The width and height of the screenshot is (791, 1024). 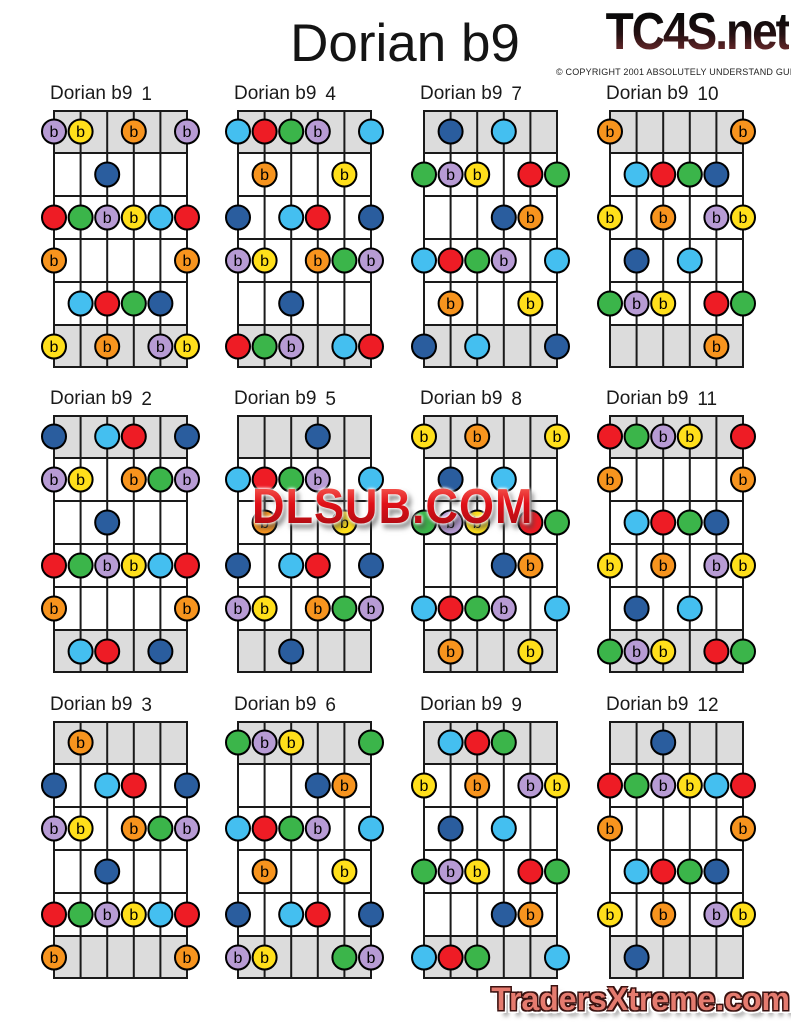 What do you see at coordinates (146, 705) in the screenshot?
I see `diagram-number: 3` at bounding box center [146, 705].